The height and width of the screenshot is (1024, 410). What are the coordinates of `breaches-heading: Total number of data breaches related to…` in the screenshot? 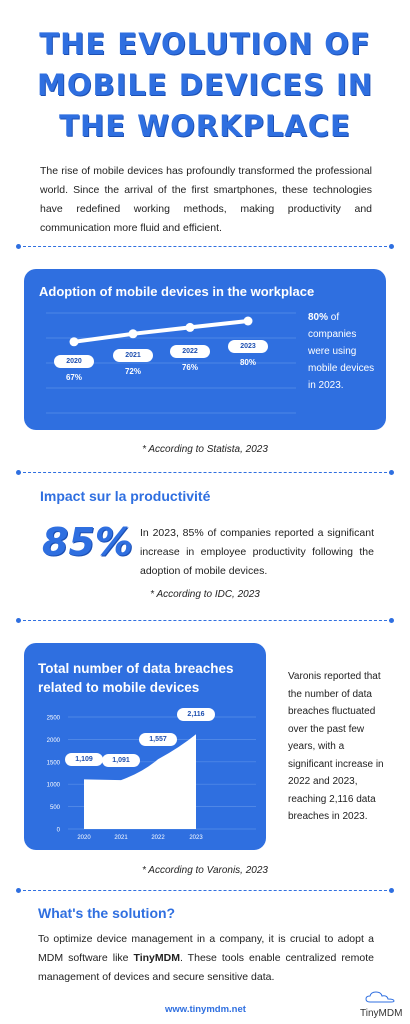 It's located at (136, 678).